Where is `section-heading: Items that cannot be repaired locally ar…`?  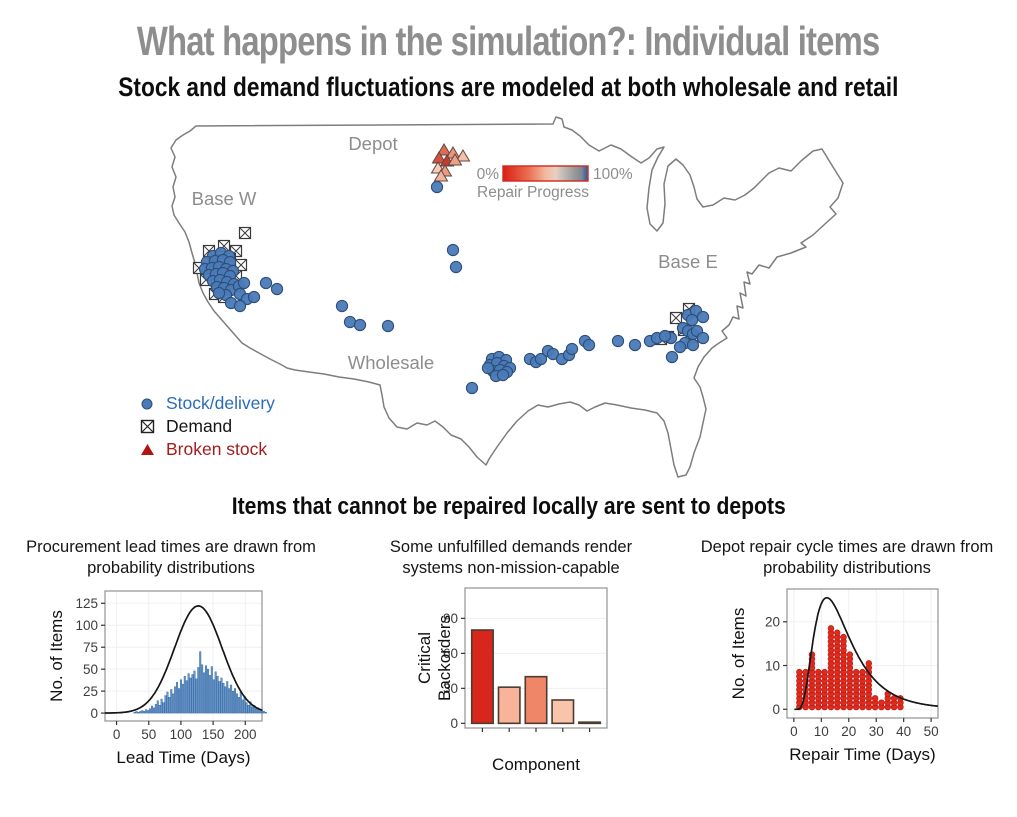 section-heading: Items that cannot be repaired locally ar… is located at coordinates (508, 507).